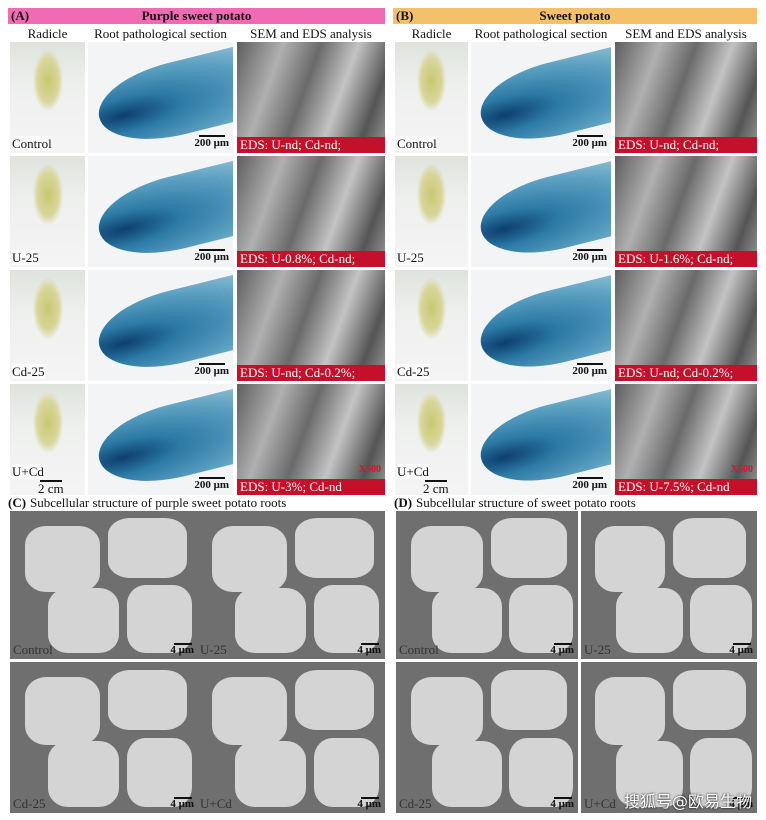 This screenshot has height=820, width=766. Describe the element at coordinates (33, 649) in the screenshot. I see `image-label: Control` at that location.